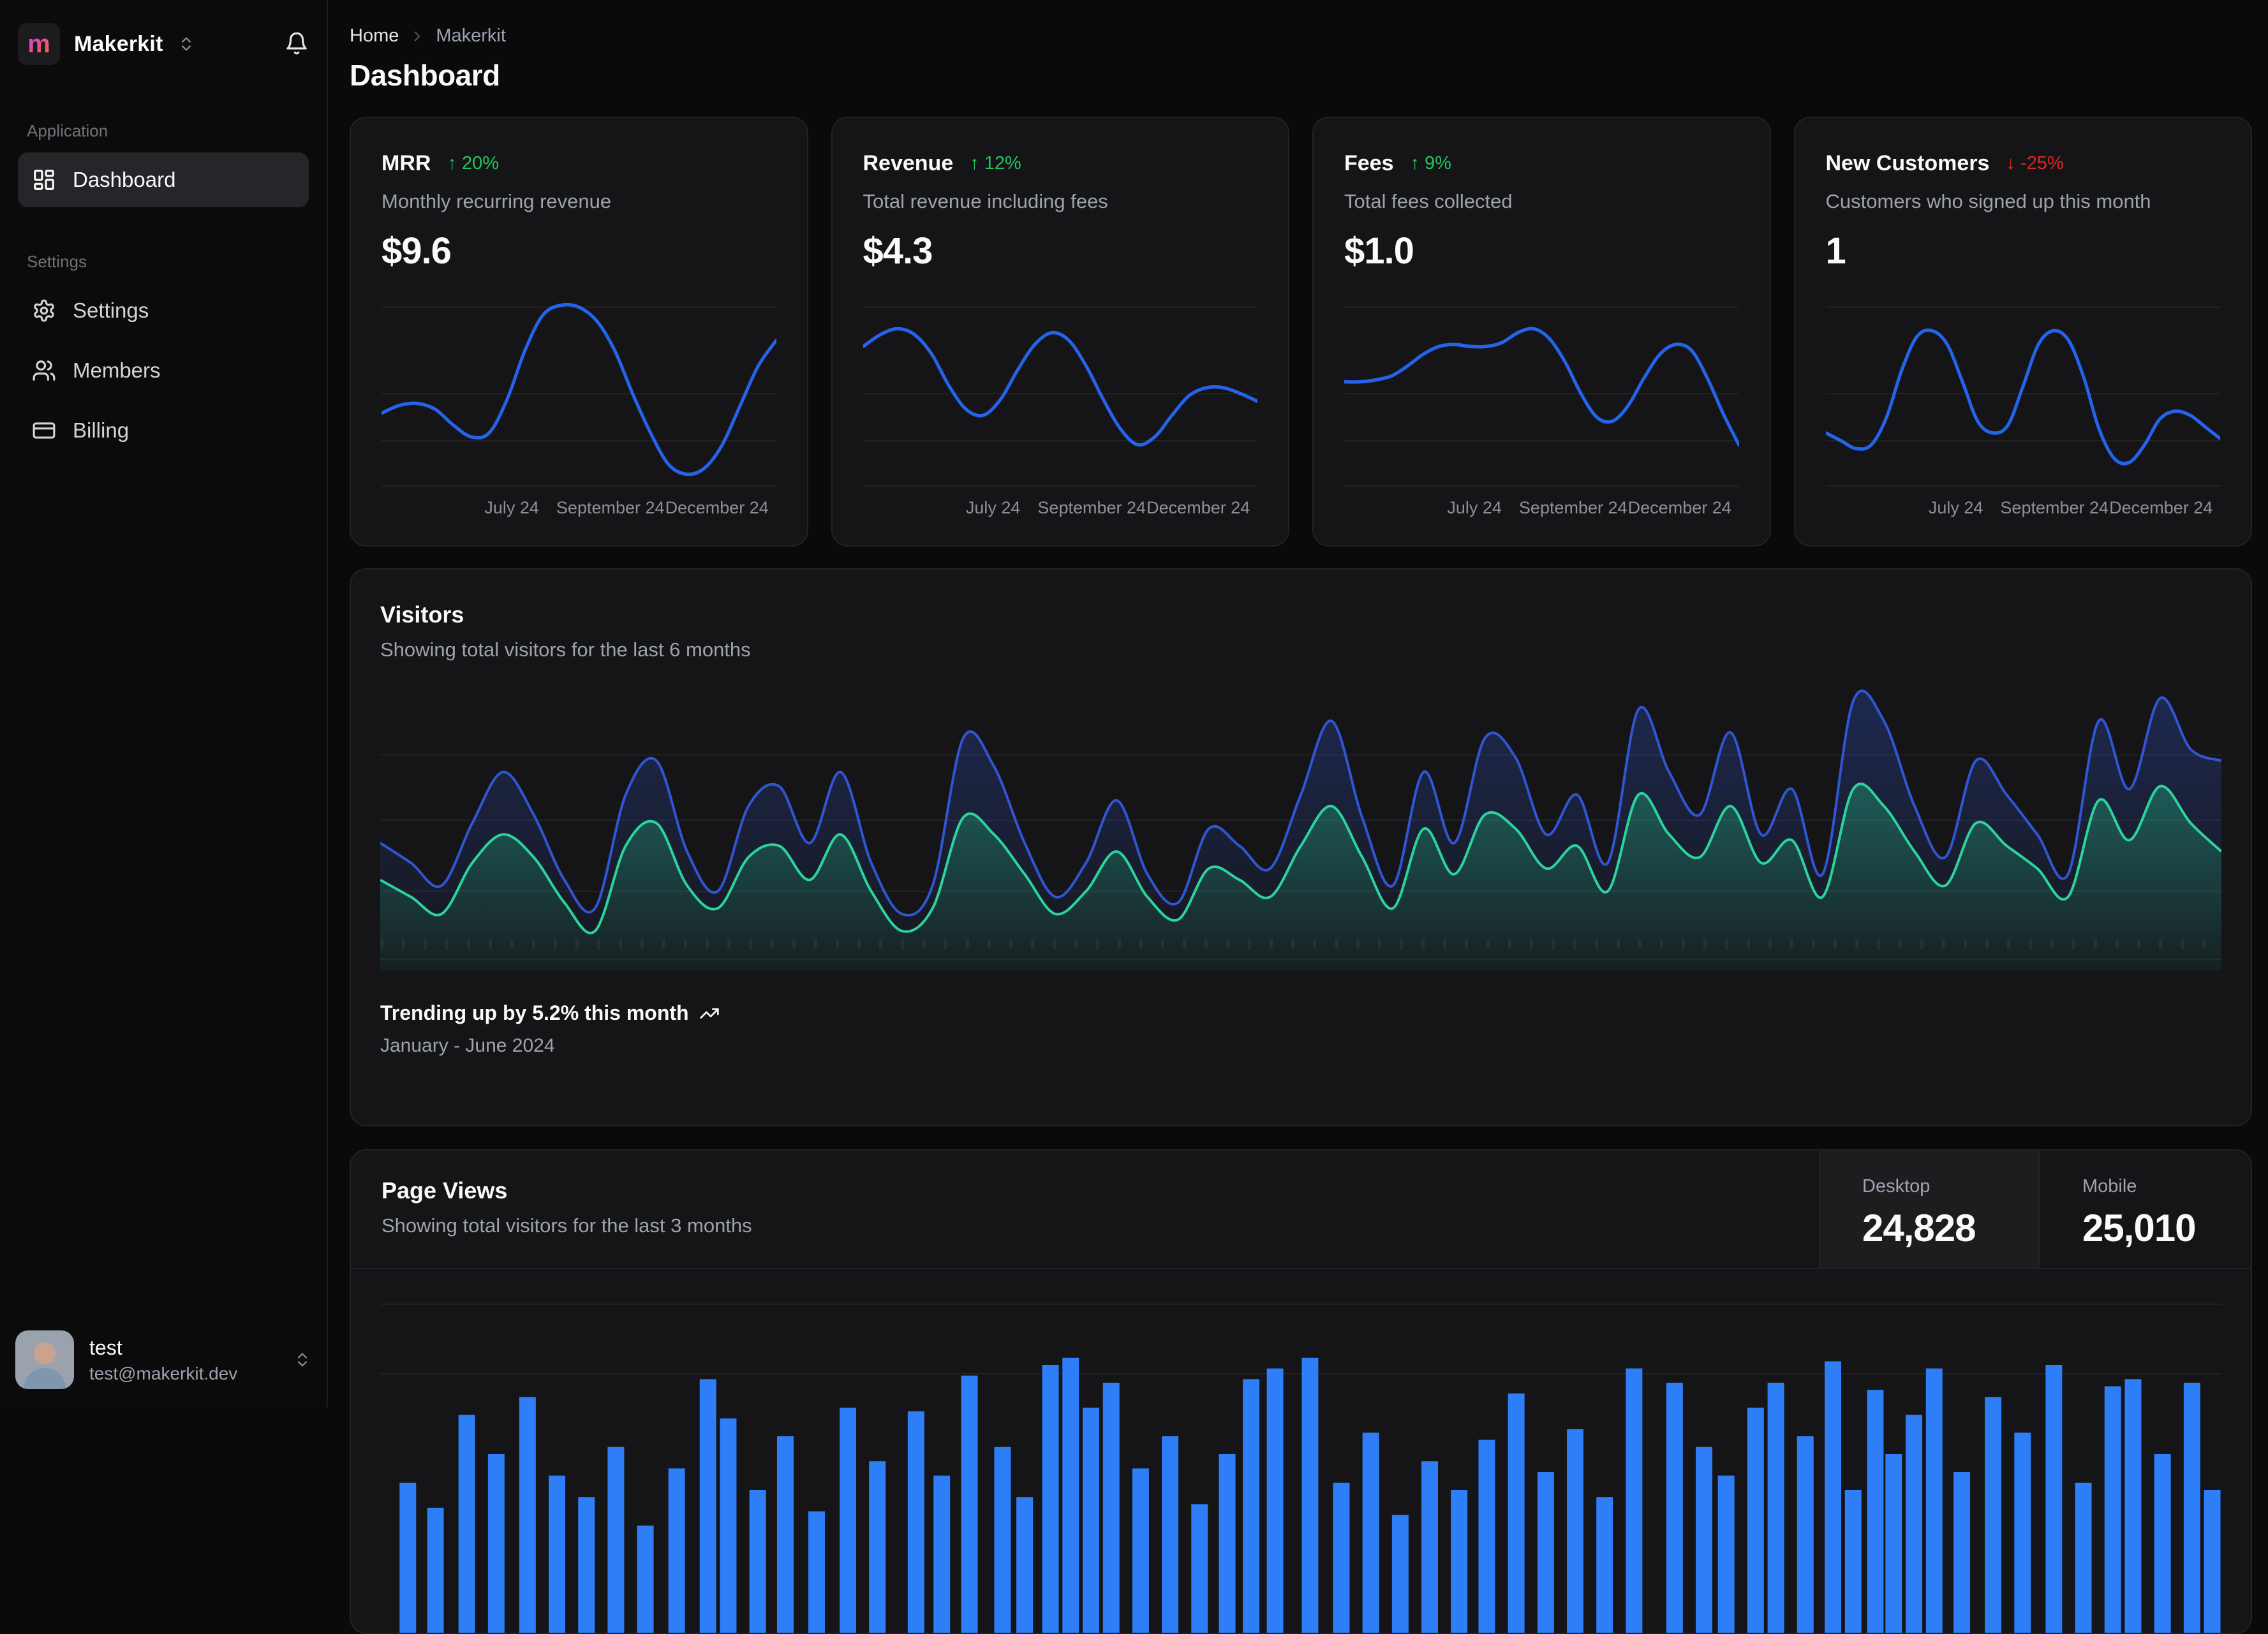 The image size is (2268, 1634). I want to click on sidebar-item-label: Settings, so click(111, 310).